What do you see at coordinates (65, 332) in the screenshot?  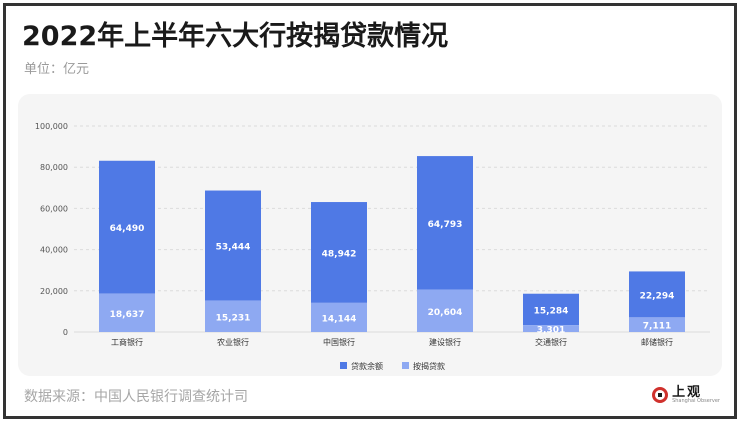 I see `y-tick-label: 0` at bounding box center [65, 332].